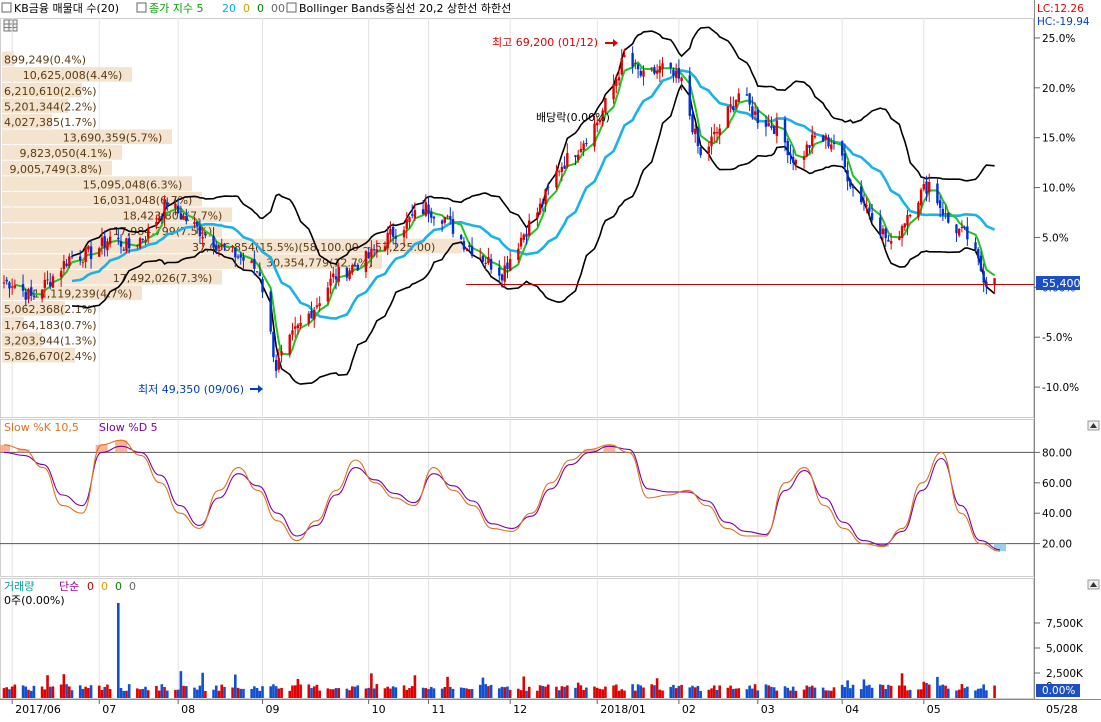 Image resolution: width=1101 pixels, height=722 pixels. I want to click on volume-label: 거래량, so click(19, 586).